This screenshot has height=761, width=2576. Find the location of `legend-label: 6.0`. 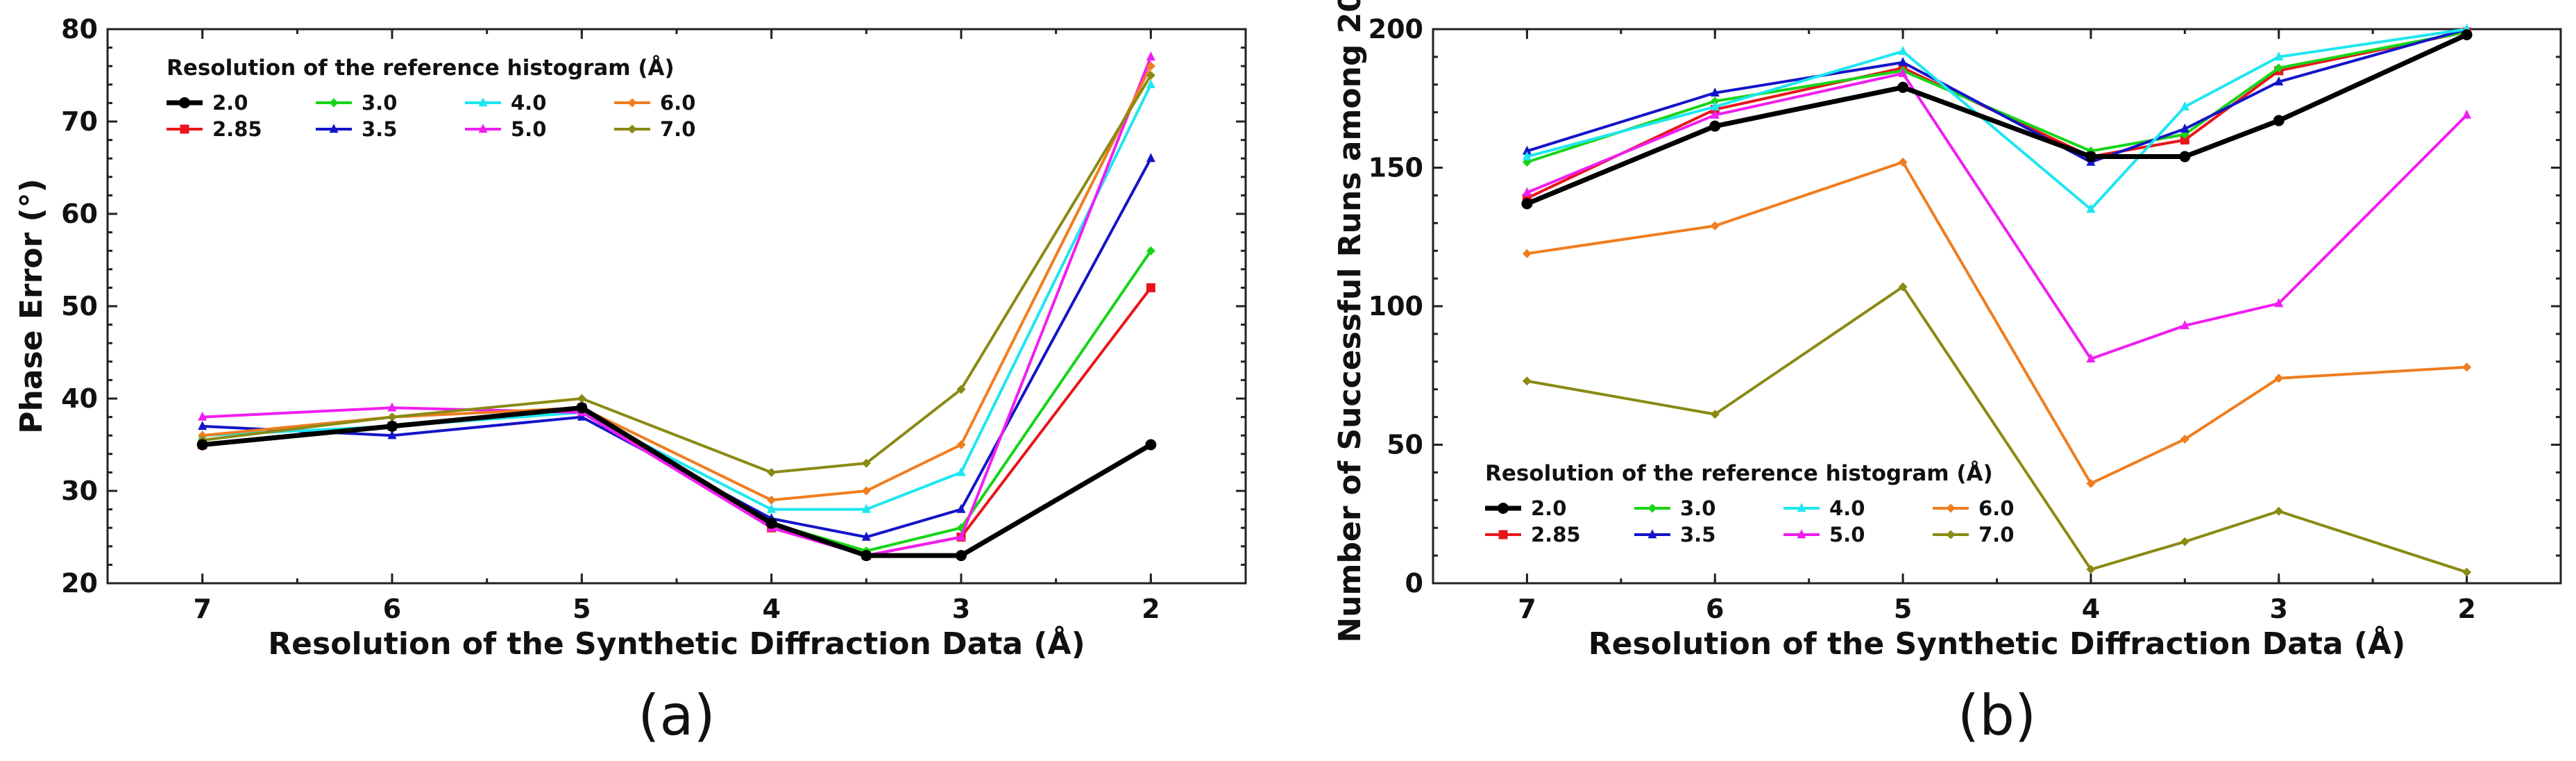

legend-label: 6.0 is located at coordinates (1996, 508).